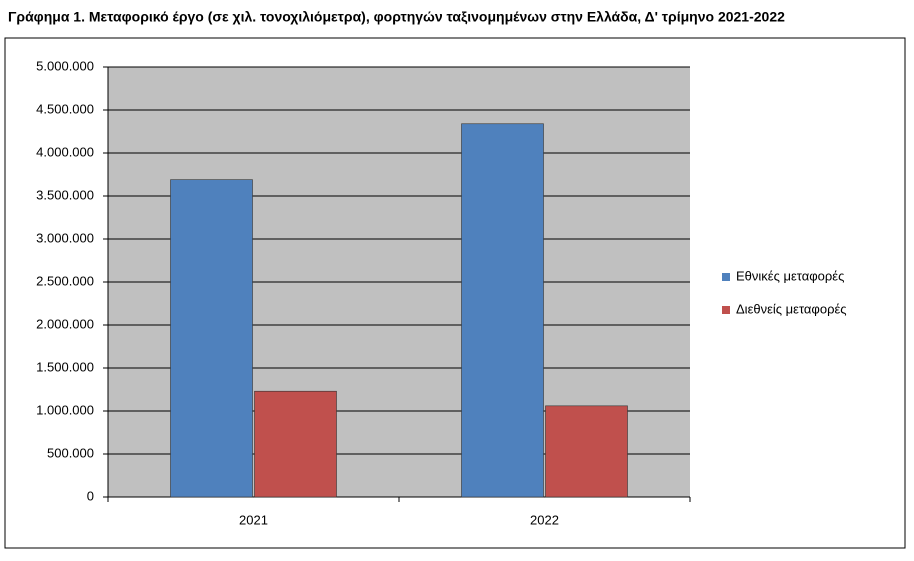  I want to click on x-tick-label: 2021, so click(253, 519).